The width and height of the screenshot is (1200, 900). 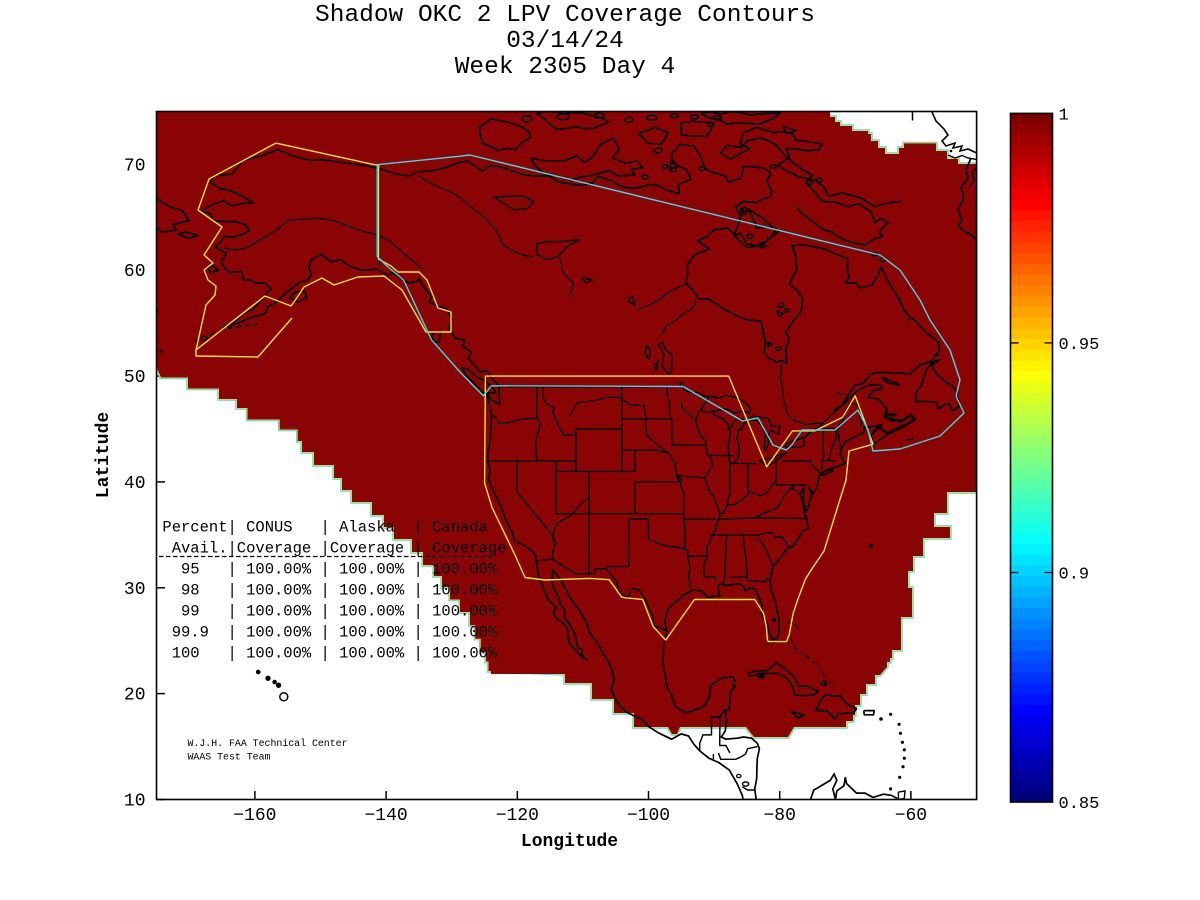 What do you see at coordinates (1074, 575) in the screenshot?
I see `svg-text: 0.9` at bounding box center [1074, 575].